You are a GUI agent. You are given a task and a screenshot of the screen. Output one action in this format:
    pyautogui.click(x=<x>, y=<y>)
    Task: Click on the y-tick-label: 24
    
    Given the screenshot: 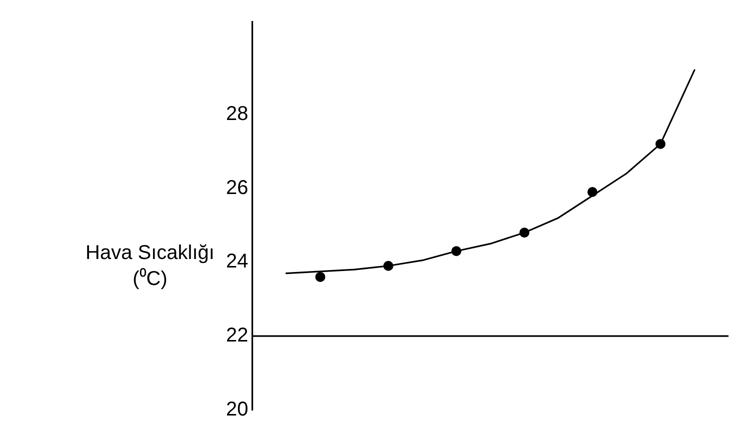 What is the action you would take?
    pyautogui.click(x=237, y=261)
    